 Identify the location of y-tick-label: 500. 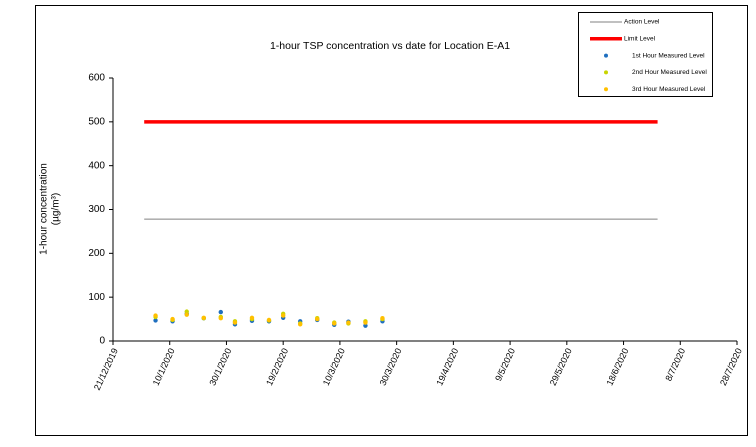
(96, 121).